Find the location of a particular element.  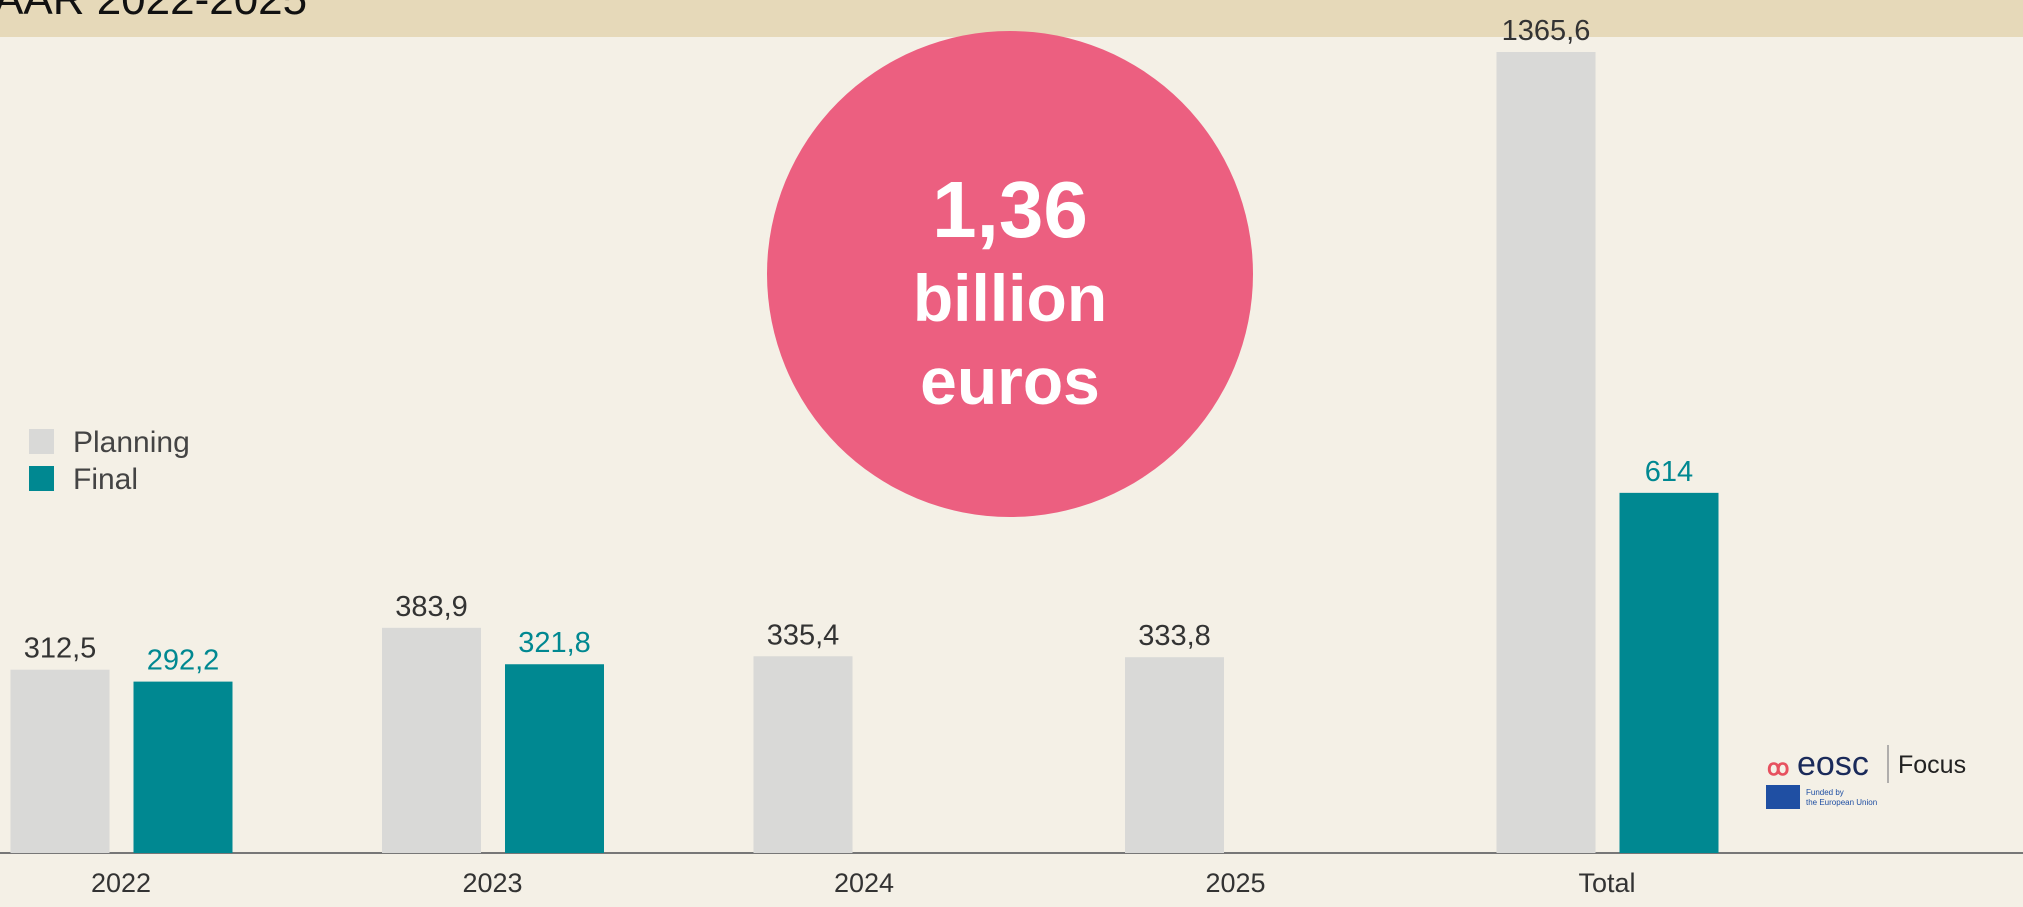

funding-line: Funded by is located at coordinates (1825, 792).